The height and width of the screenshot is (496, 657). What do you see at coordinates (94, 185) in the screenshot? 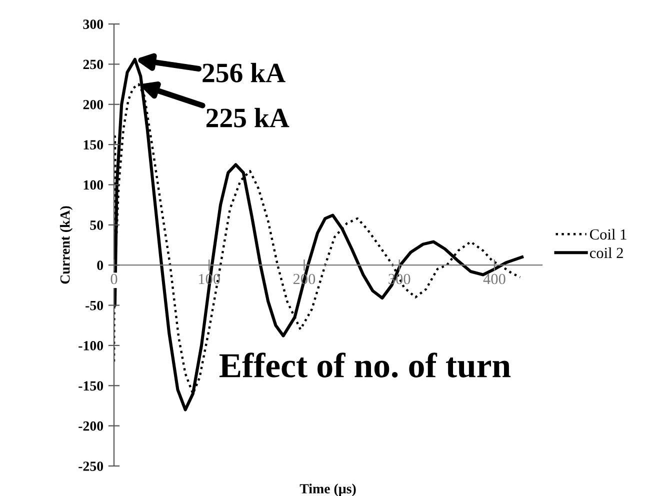
I see `y-tick-label: 100` at bounding box center [94, 185].